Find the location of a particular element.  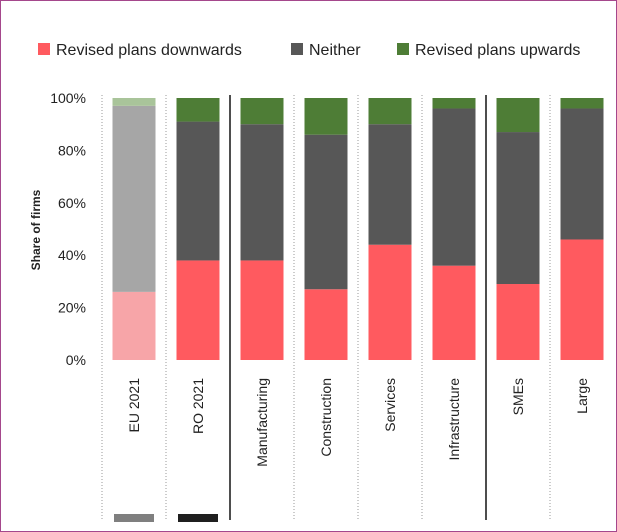

x-tick-label: RO 2021 is located at coordinates (198, 406).